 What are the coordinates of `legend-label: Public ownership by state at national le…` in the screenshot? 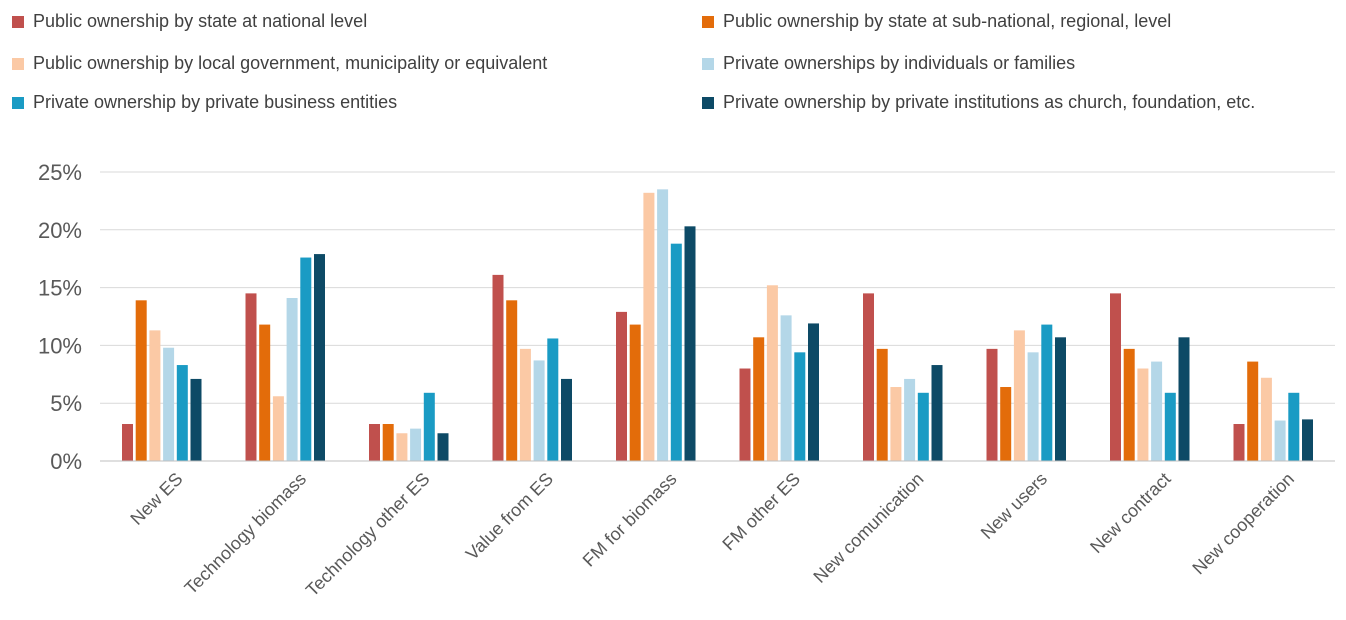 It's located at (200, 21).